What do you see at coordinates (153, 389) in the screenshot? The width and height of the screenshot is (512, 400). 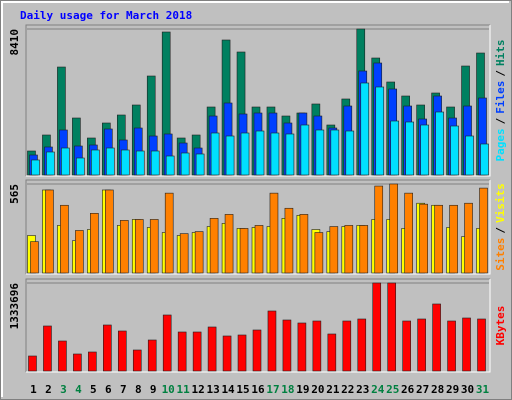 I see `x-tick-label: 9` at bounding box center [153, 389].